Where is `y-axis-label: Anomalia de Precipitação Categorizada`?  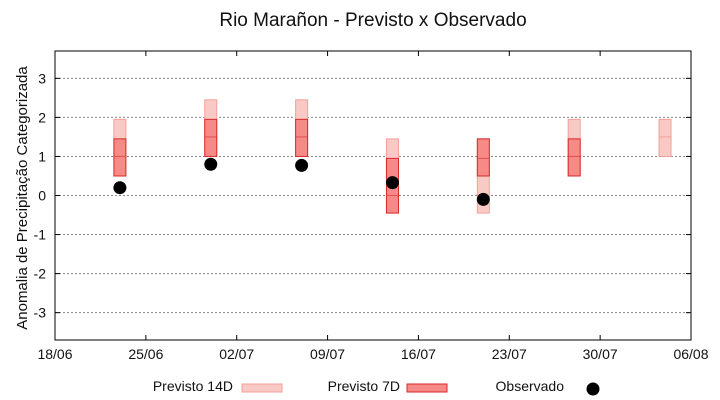 y-axis-label: Anomalia de Precipitação Categorizada is located at coordinates (22, 198).